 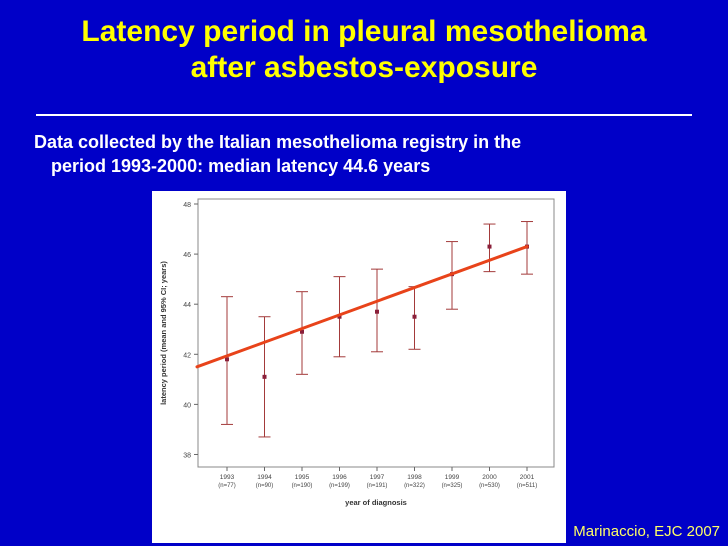 What do you see at coordinates (302, 477) in the screenshot?
I see `x-tick-label: 1995` at bounding box center [302, 477].